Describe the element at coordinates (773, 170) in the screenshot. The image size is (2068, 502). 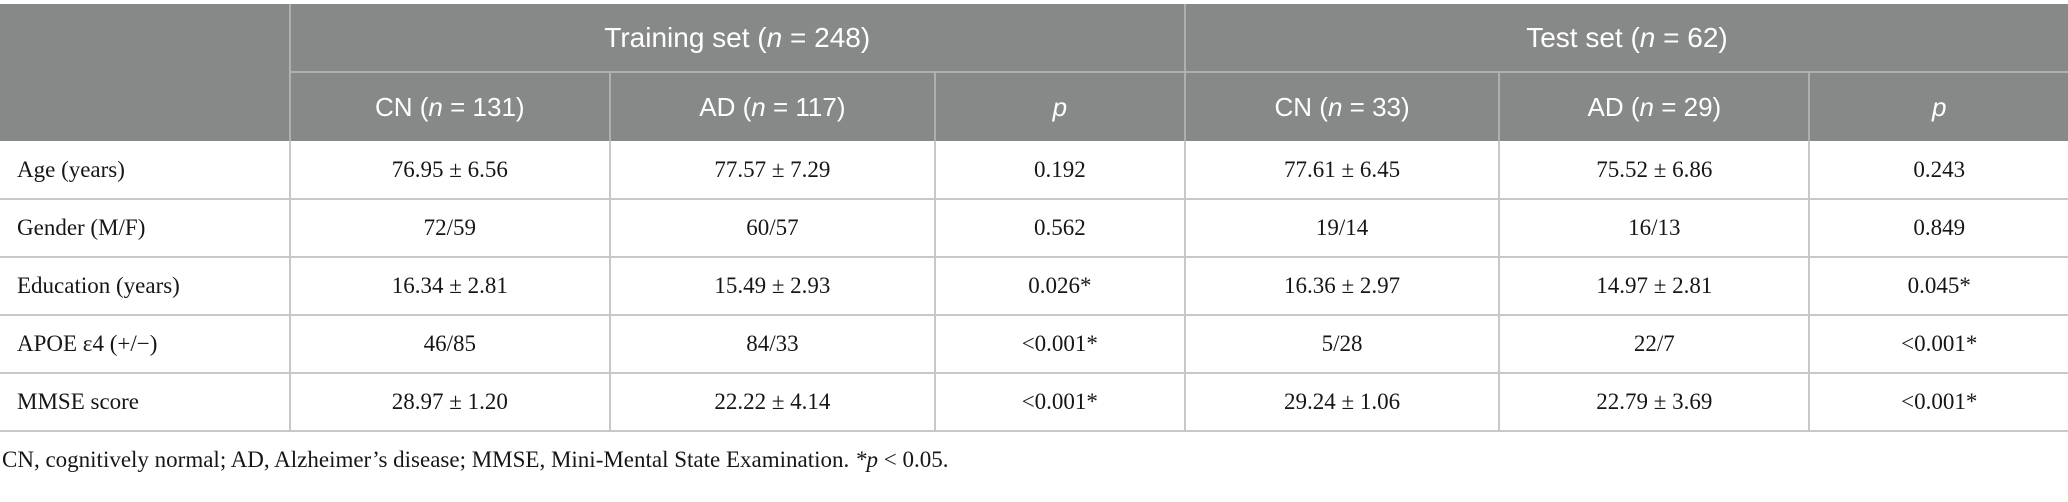
I see `table-cell: 77.57 ± 7.29` at that location.